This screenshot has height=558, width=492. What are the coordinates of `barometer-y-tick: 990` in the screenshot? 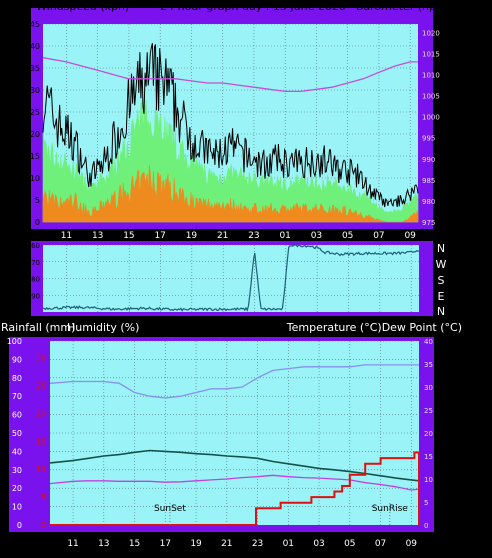 It's located at (428, 160).